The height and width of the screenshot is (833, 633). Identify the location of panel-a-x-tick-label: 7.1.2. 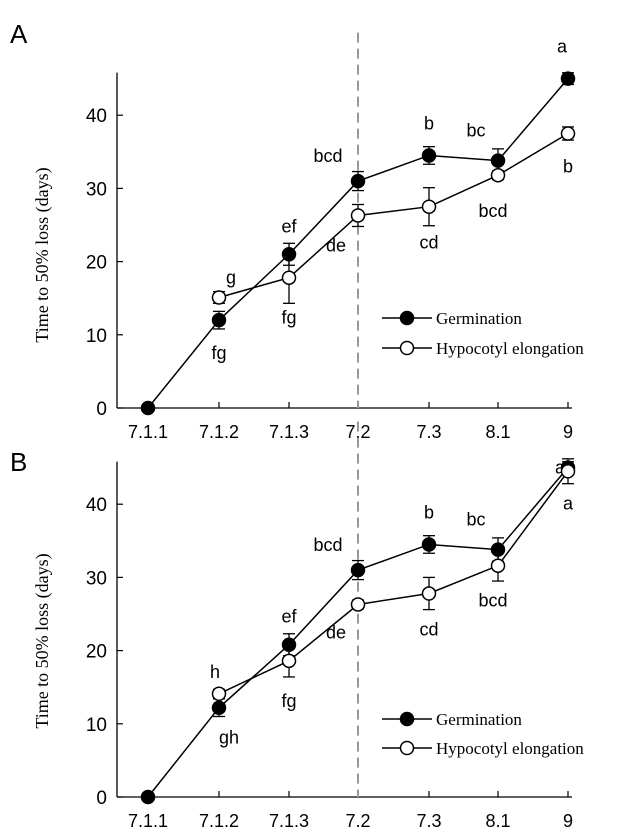
(219, 432).